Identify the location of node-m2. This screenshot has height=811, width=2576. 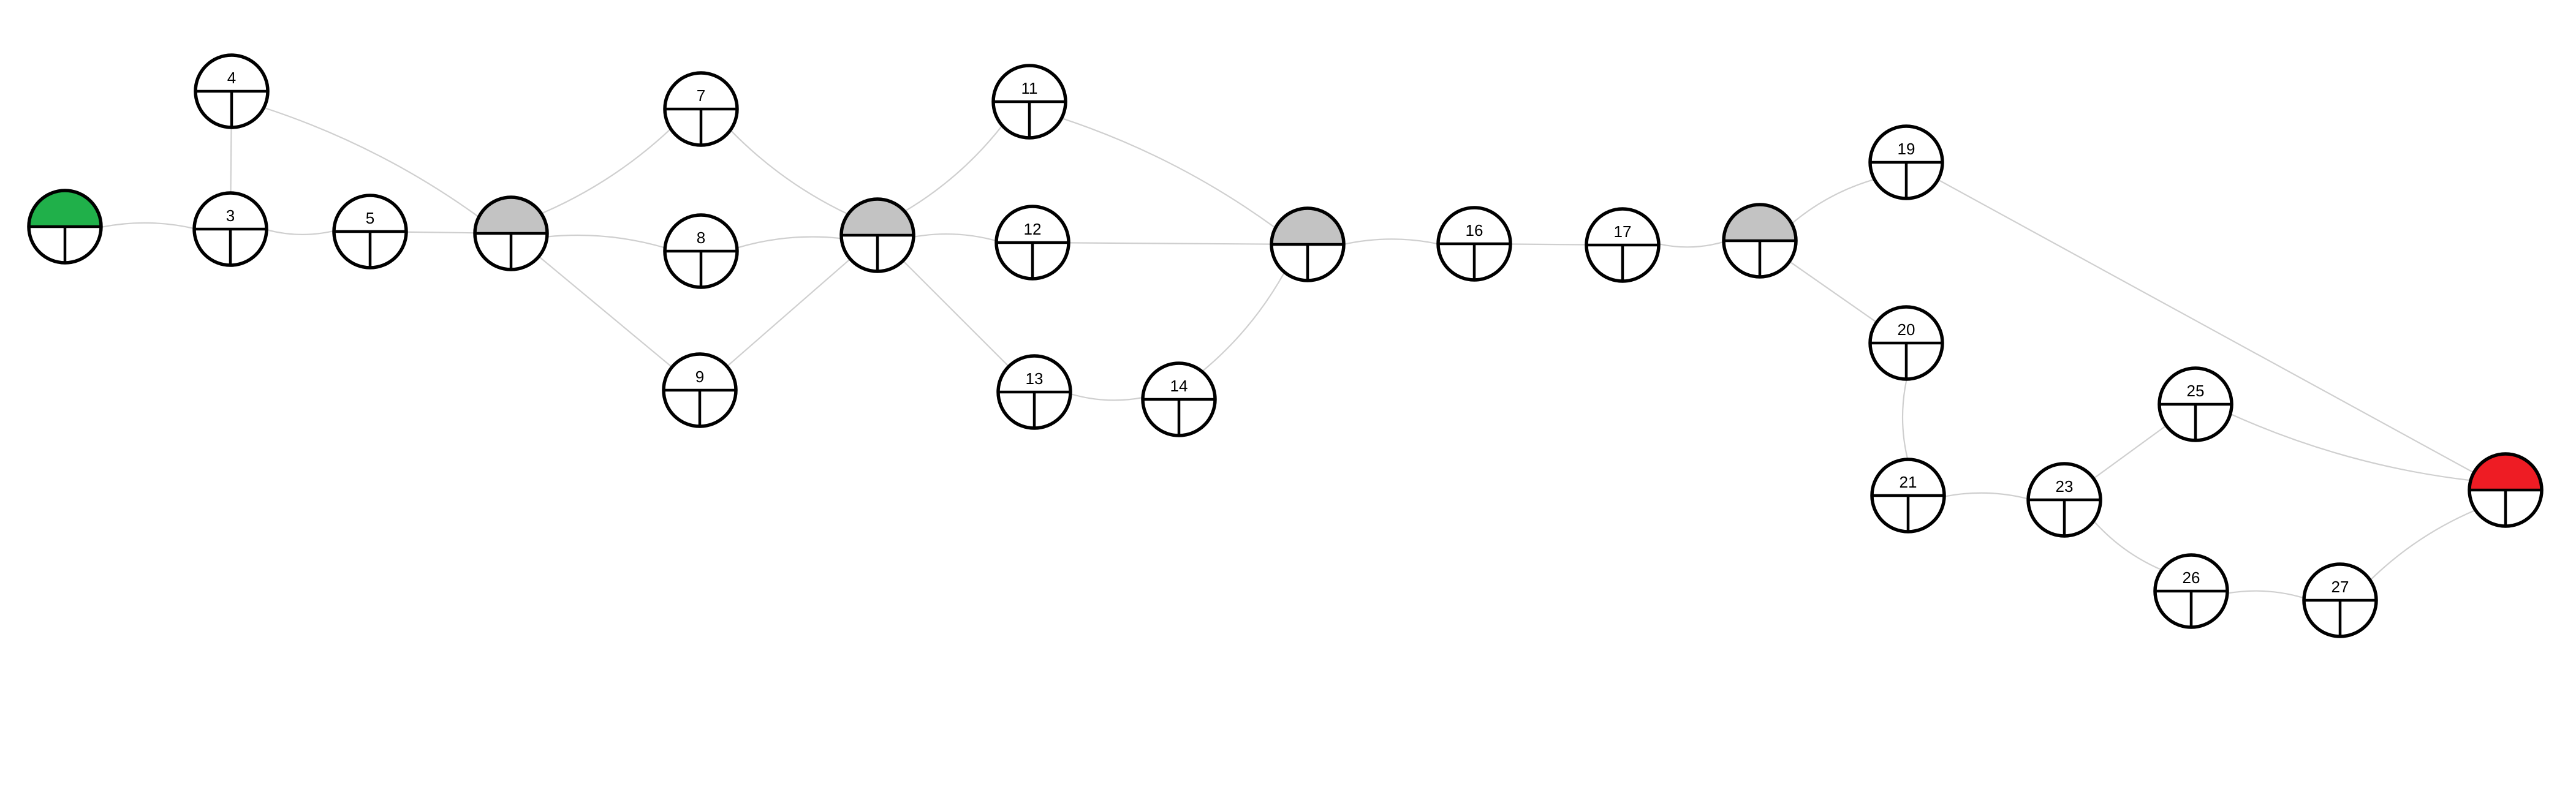
(877, 235).